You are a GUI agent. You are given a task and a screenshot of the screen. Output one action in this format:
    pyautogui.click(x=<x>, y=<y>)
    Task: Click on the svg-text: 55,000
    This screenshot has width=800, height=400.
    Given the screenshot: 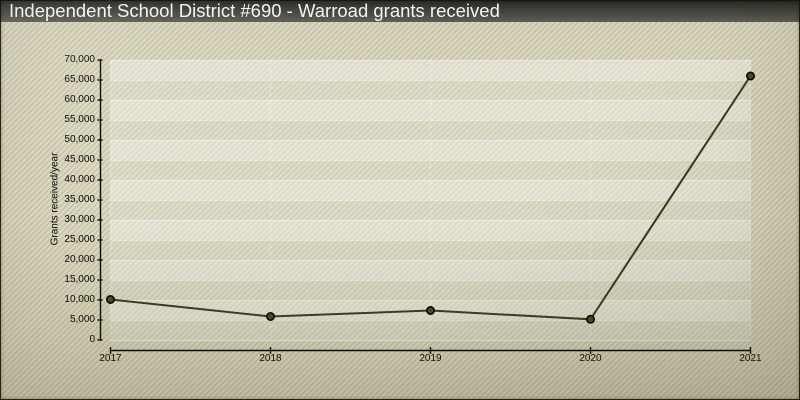 What is the action you would take?
    pyautogui.click(x=79, y=119)
    